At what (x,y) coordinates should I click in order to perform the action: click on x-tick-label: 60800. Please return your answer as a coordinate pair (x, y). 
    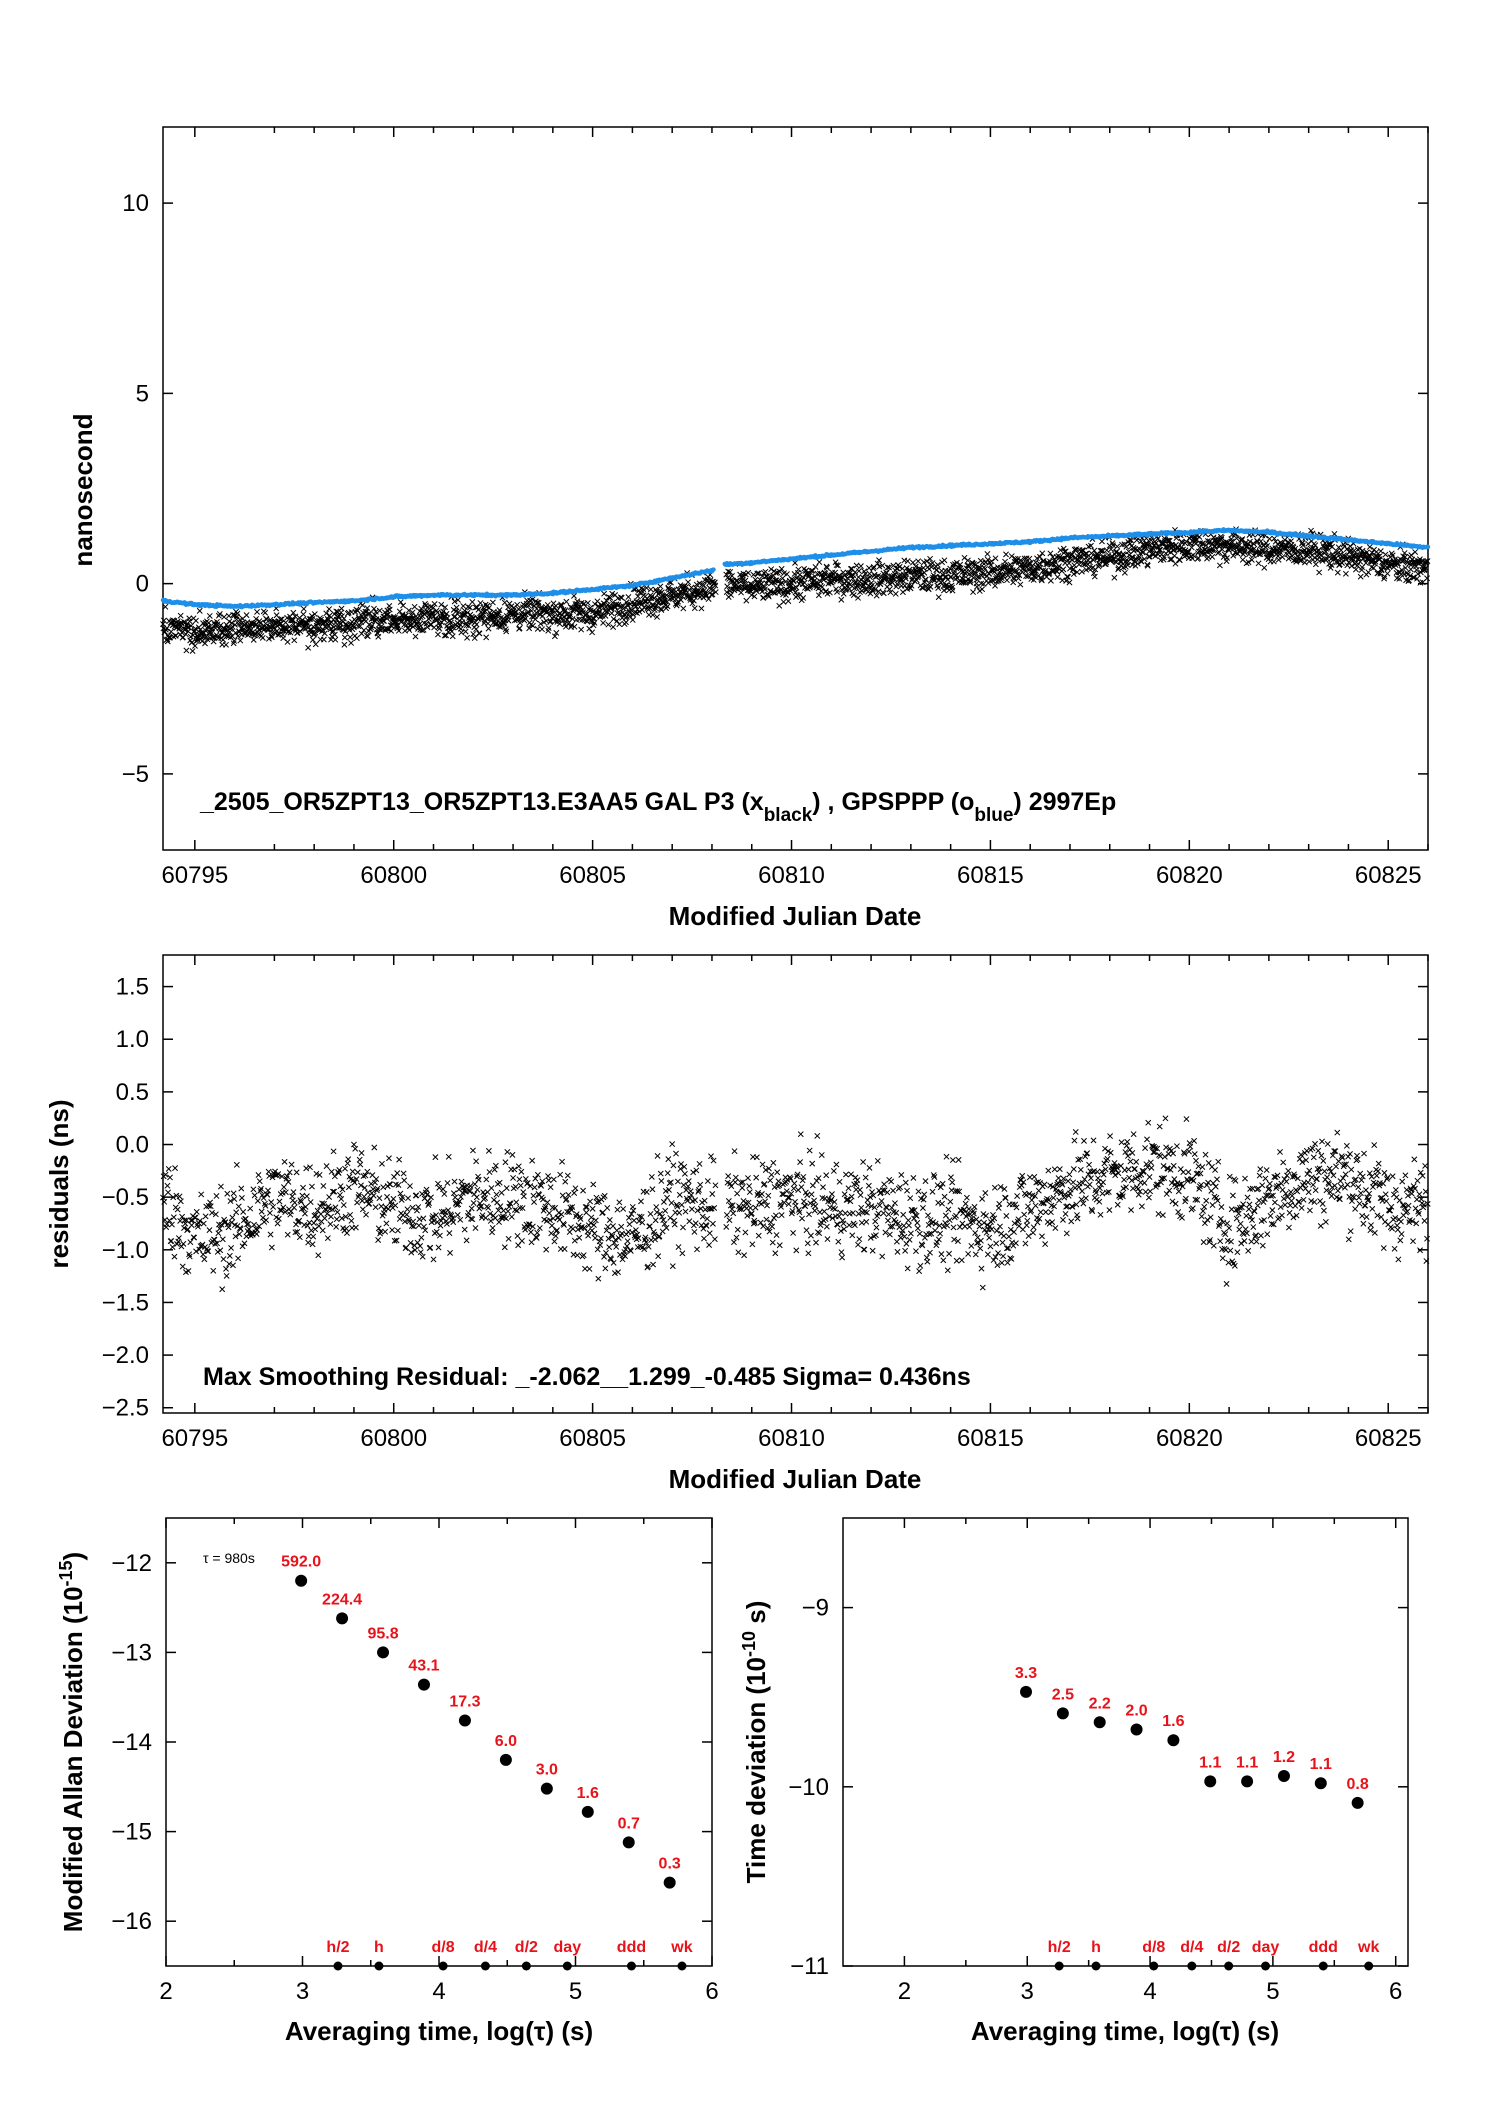
    Looking at the image, I should click on (393, 875).